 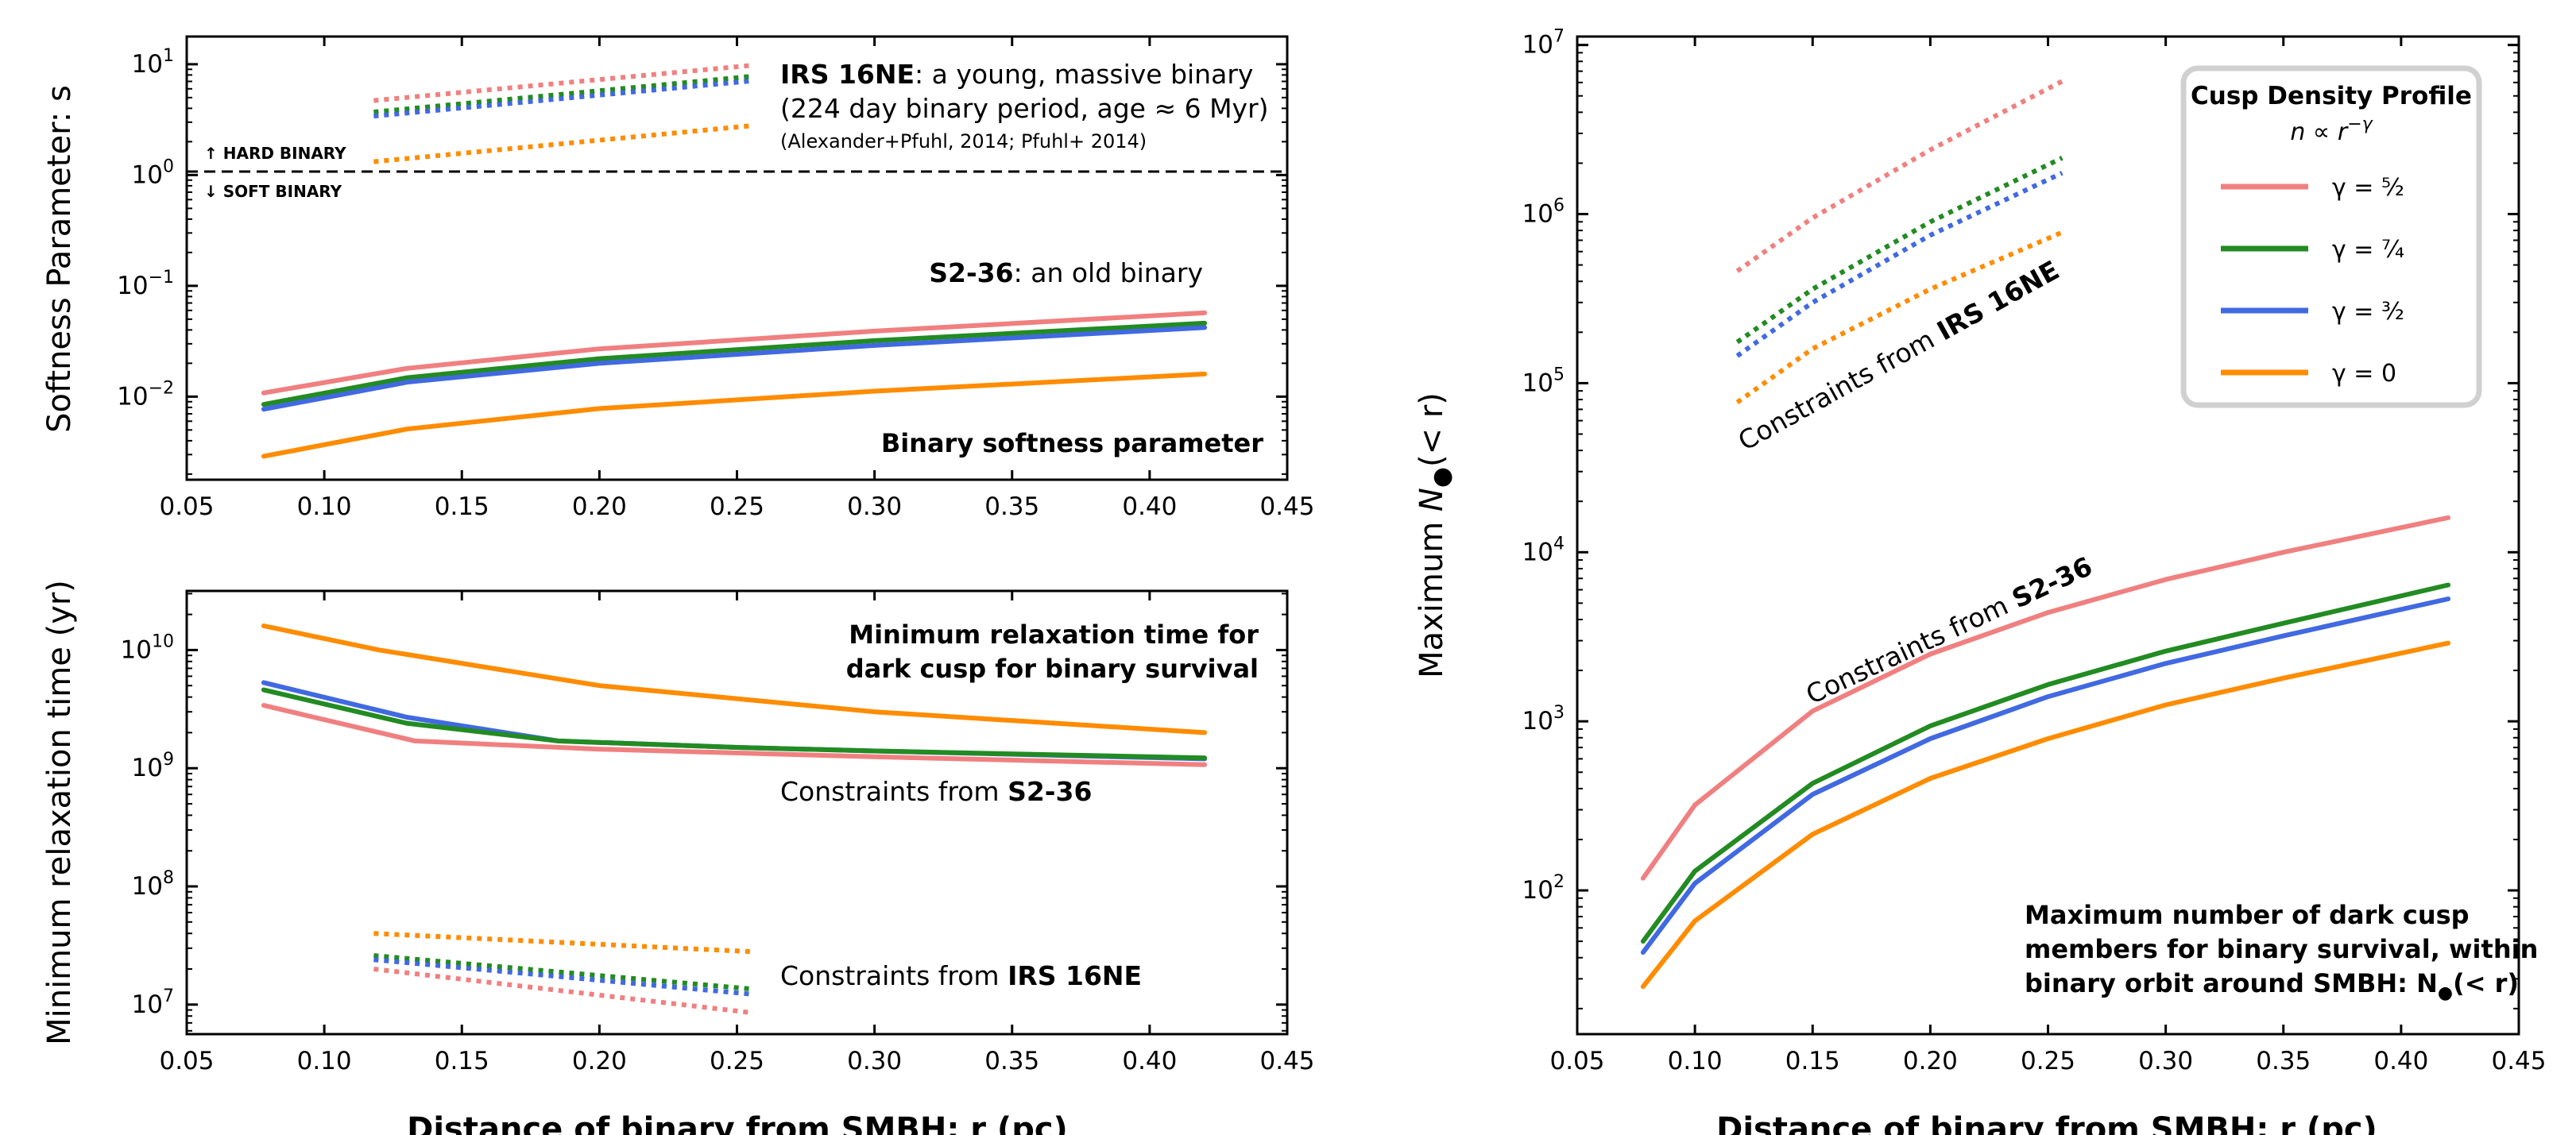 I want to click on softness-series-6-dotted, so click(x=563, y=98).